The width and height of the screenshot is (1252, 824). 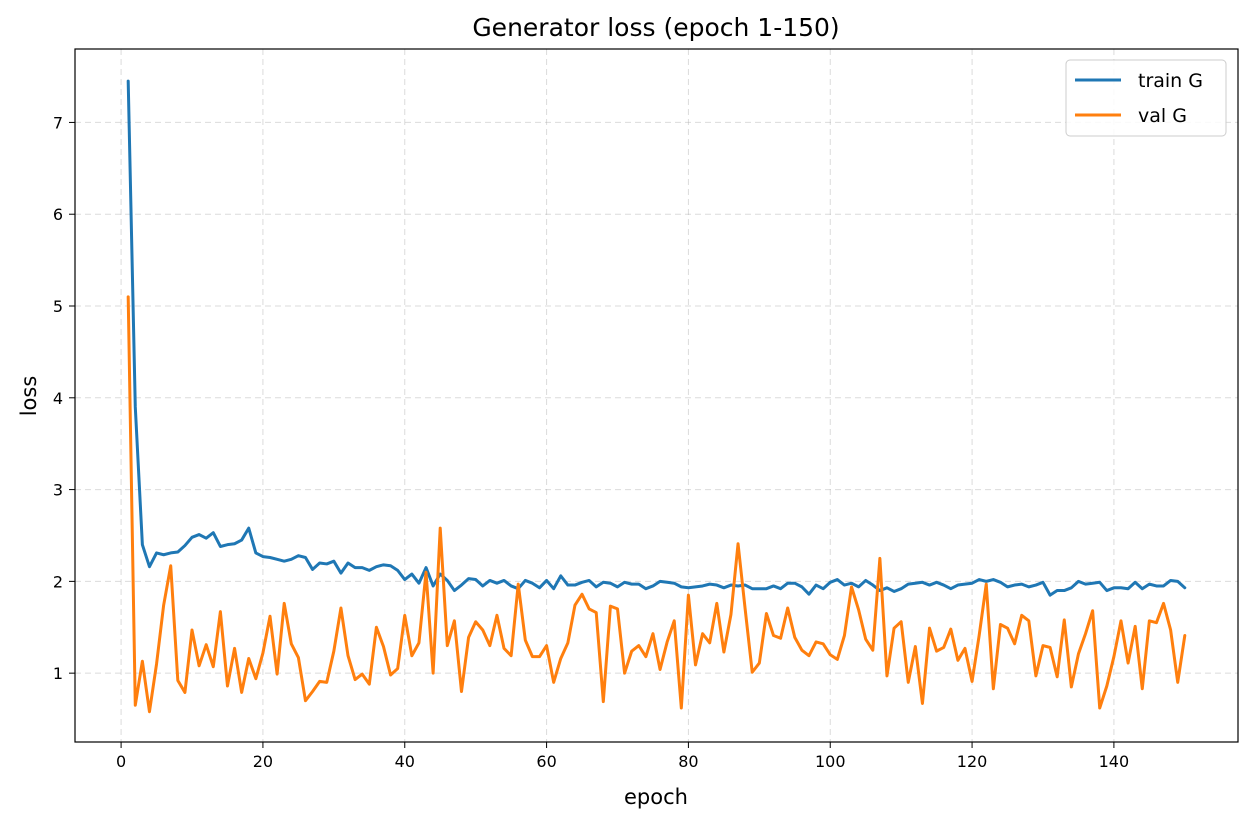 I want to click on y-tick-label: 1, so click(x=58, y=673).